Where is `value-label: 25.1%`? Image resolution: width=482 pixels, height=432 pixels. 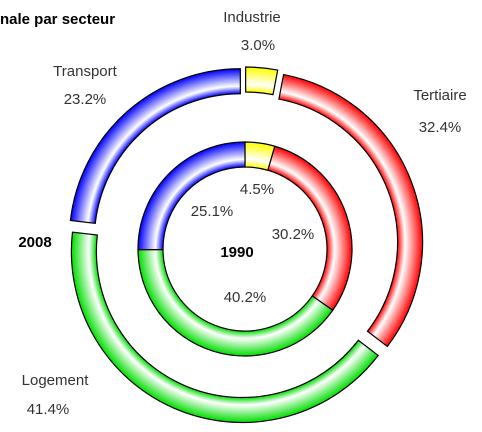
value-label: 25.1% is located at coordinates (212, 211).